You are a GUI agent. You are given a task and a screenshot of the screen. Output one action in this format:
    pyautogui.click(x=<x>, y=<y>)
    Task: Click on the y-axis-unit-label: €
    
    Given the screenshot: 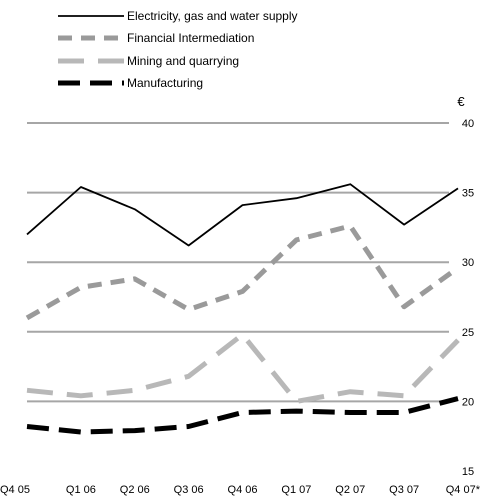 What is the action you would take?
    pyautogui.click(x=461, y=101)
    